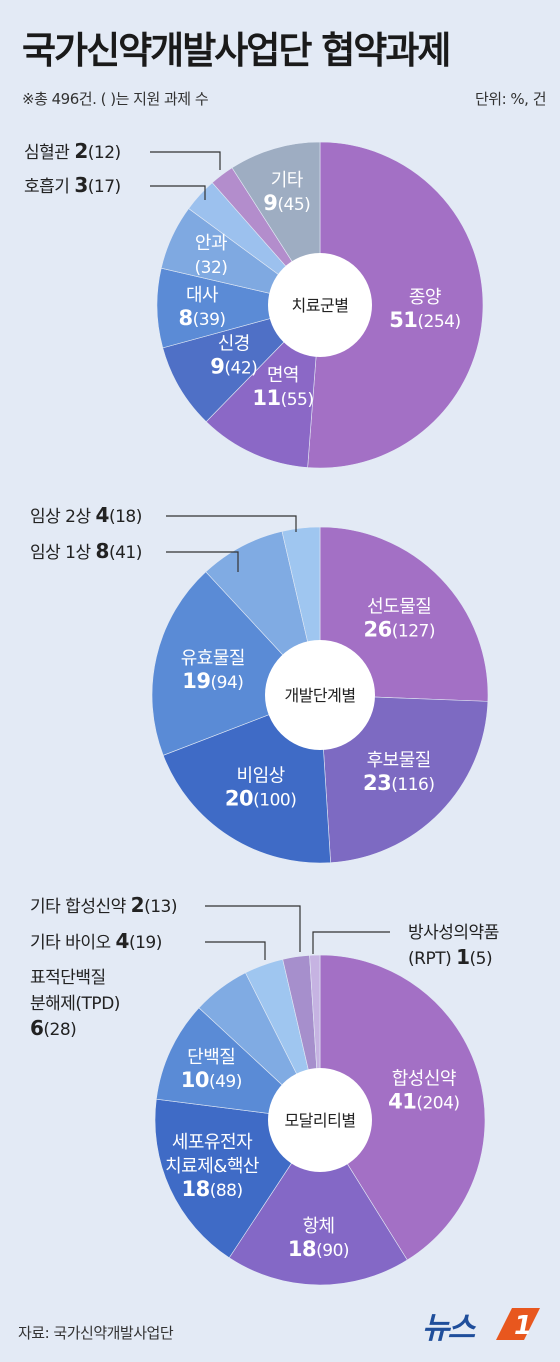 This screenshot has width=560, height=1362. I want to click on slice-name: 후보물질, so click(399, 760).